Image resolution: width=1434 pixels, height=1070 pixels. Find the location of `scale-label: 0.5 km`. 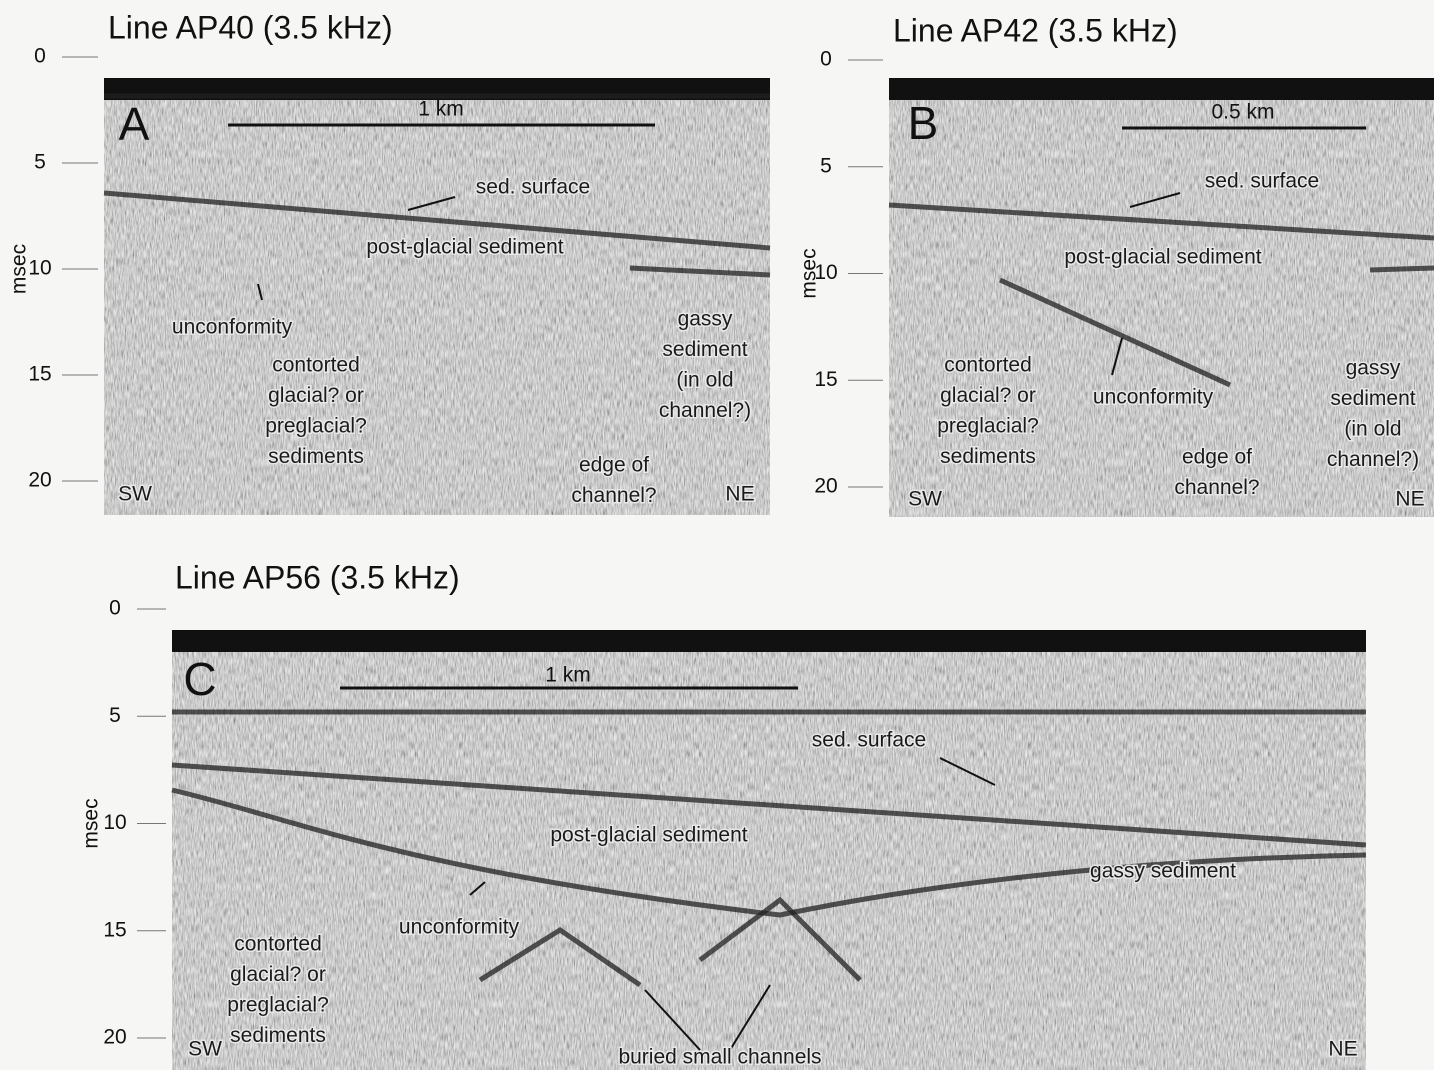

scale-label: 0.5 km is located at coordinates (1242, 112).